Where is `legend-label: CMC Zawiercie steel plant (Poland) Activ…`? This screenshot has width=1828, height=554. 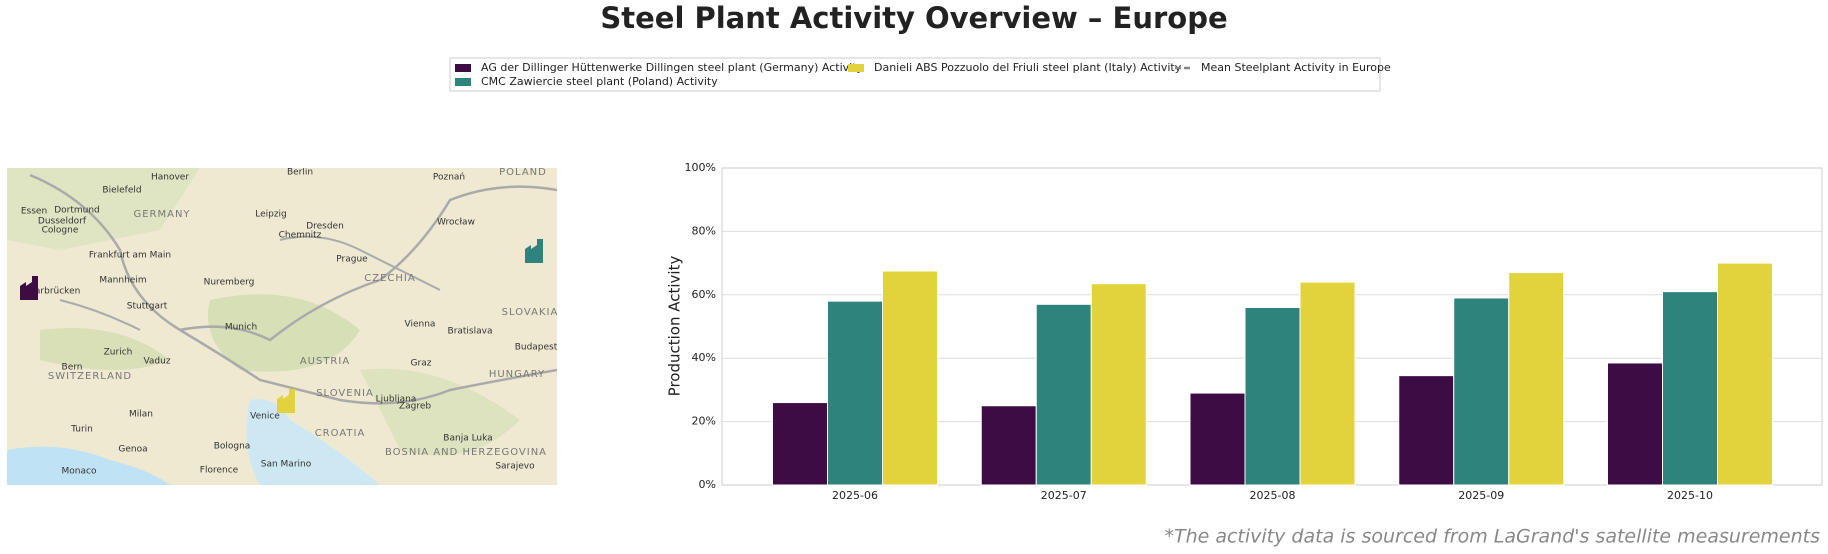 legend-label: CMC Zawiercie steel plant (Poland) Activ… is located at coordinates (599, 81).